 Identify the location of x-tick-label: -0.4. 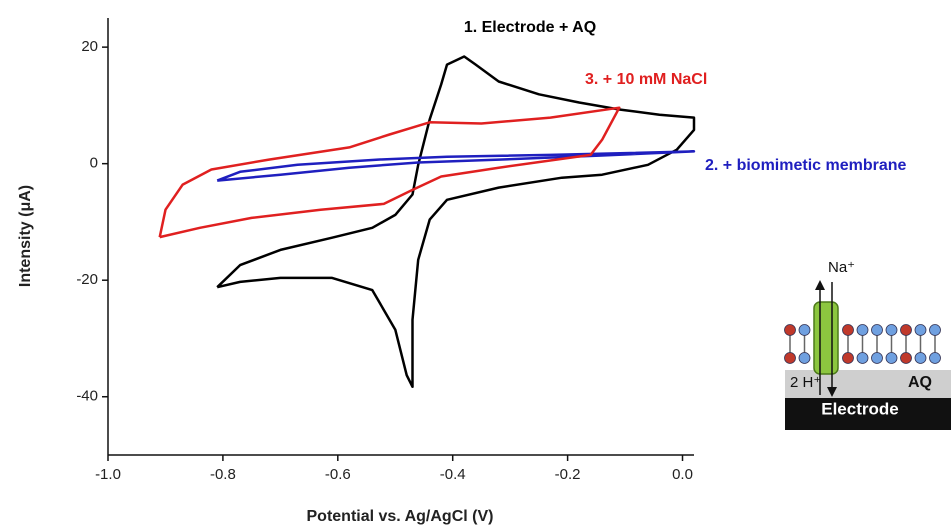
(453, 474).